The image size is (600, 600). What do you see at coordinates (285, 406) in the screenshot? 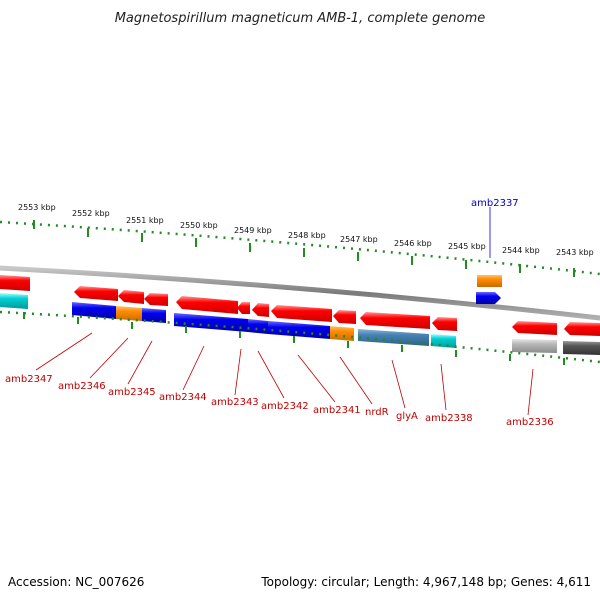
I see `gene-label-amb2342: amb2342` at bounding box center [285, 406].